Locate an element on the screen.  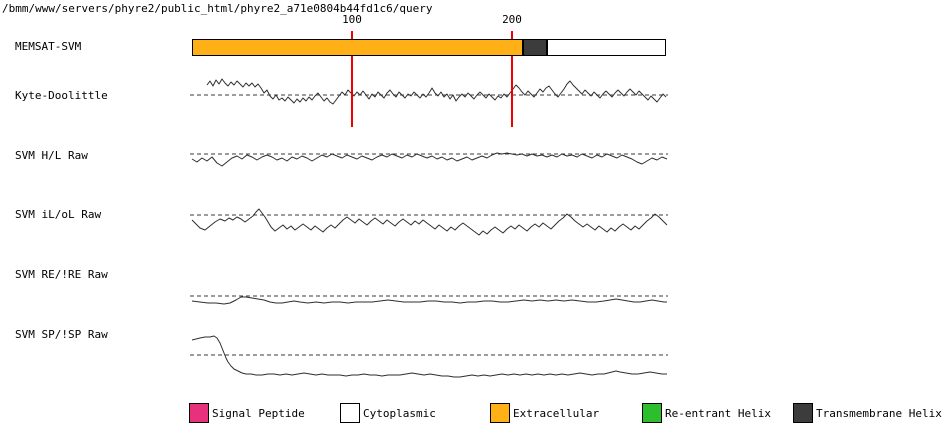
row-label-svm-sp-raw: SVM SP/!SP Raw is located at coordinates (61, 334).